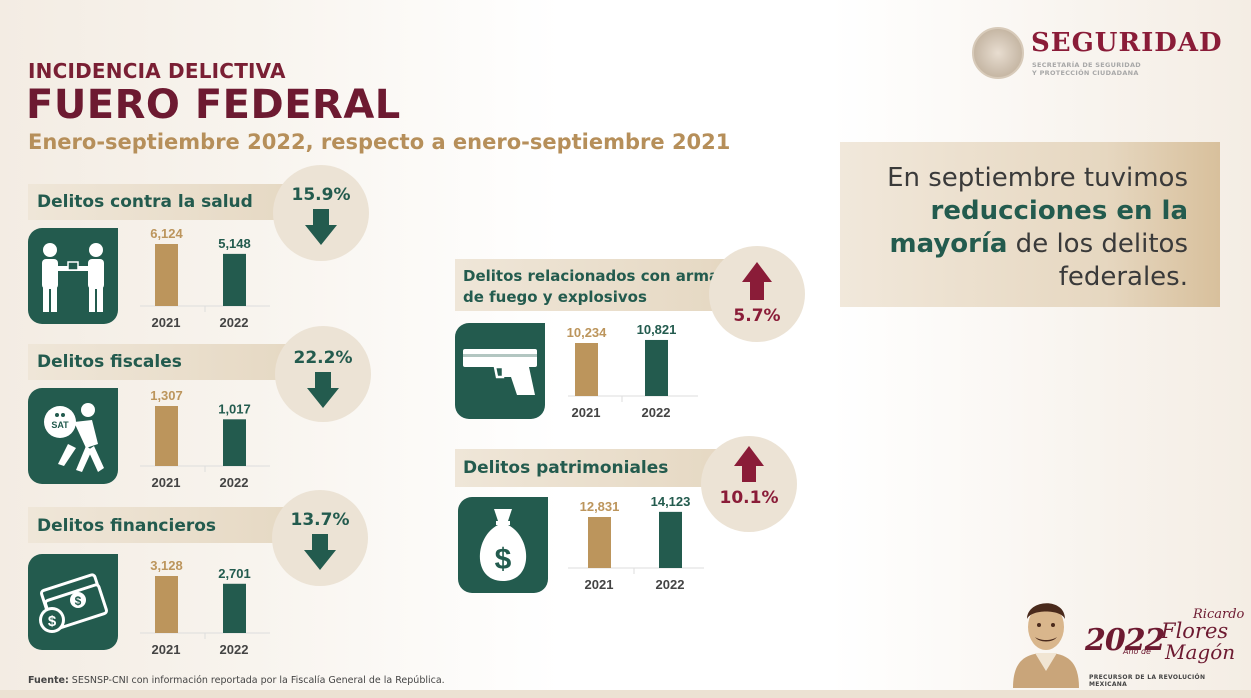 The image size is (1251, 698). Describe the element at coordinates (166, 649) in the screenshot. I see `tick-financieros-2021: 2021` at that location.